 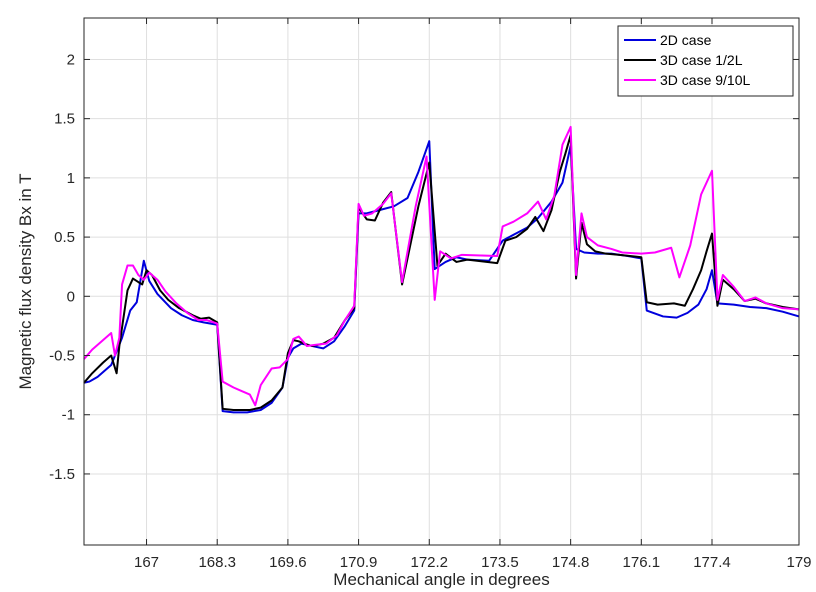 What do you see at coordinates (288, 562) in the screenshot?
I see `x-tick-label: 169.6` at bounding box center [288, 562].